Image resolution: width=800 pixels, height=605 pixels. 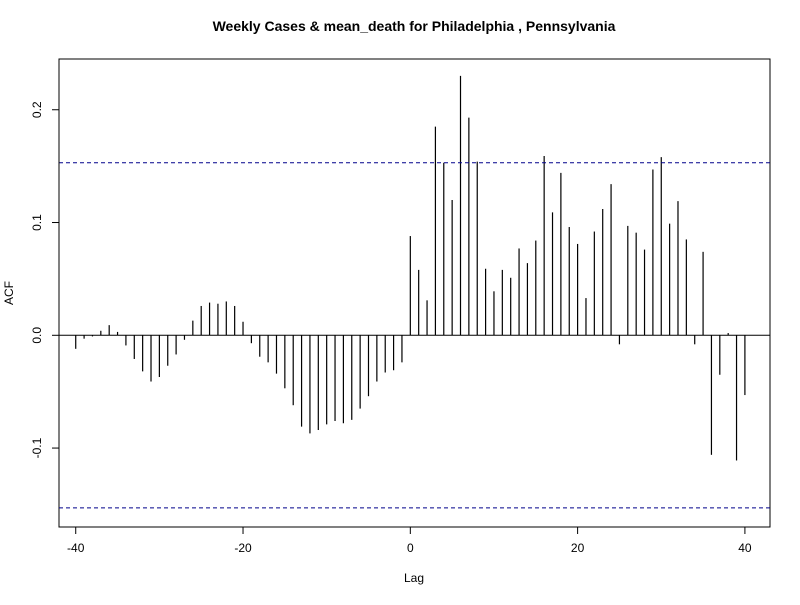 I want to click on x-tick-label: 40, so click(x=745, y=548).